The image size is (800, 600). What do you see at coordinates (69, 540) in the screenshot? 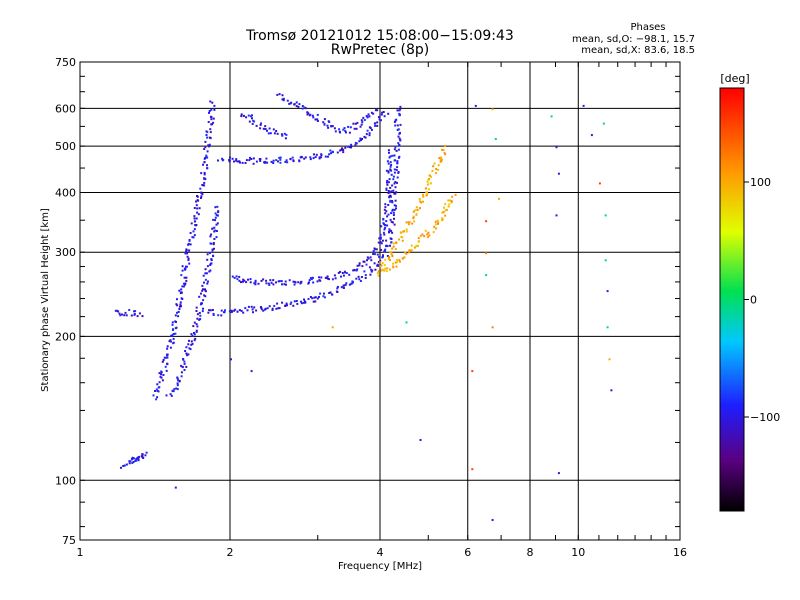
I see `y-tick-label: 75` at bounding box center [69, 540].